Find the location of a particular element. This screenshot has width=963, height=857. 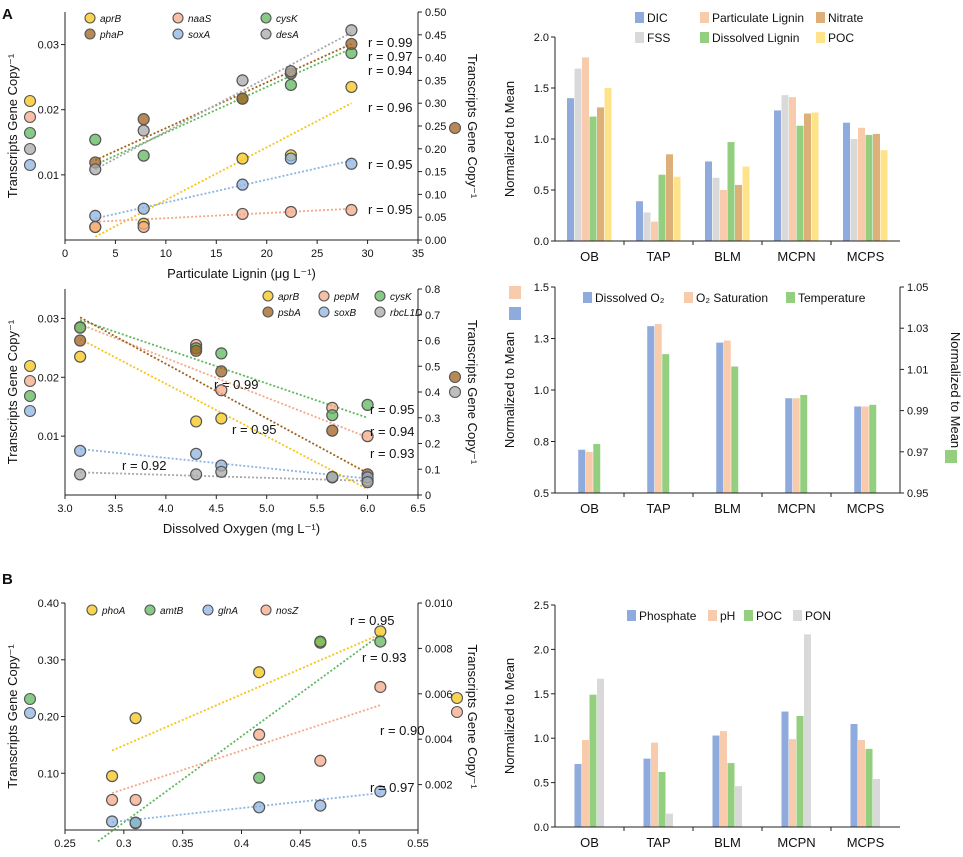

a4-yr-tick-label: 1.03 is located at coordinates (917, 329).